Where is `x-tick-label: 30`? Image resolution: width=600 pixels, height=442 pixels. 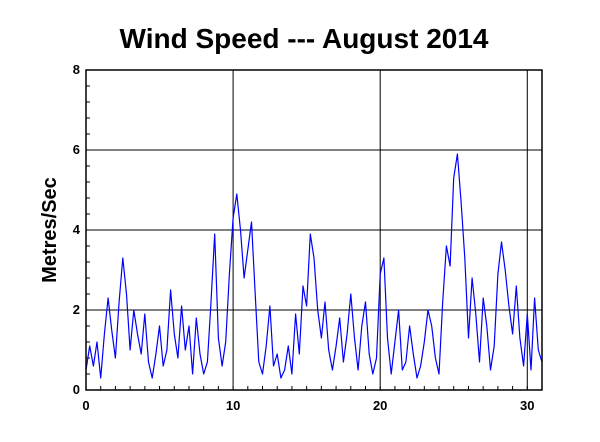 x-tick-label: 30 is located at coordinates (527, 405).